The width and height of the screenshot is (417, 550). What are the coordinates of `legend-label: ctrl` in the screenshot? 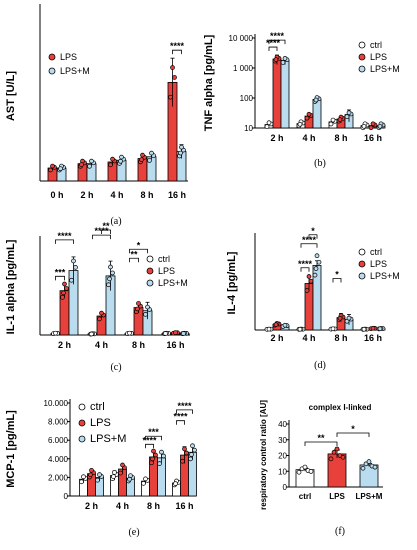 It's located at (376, 45).